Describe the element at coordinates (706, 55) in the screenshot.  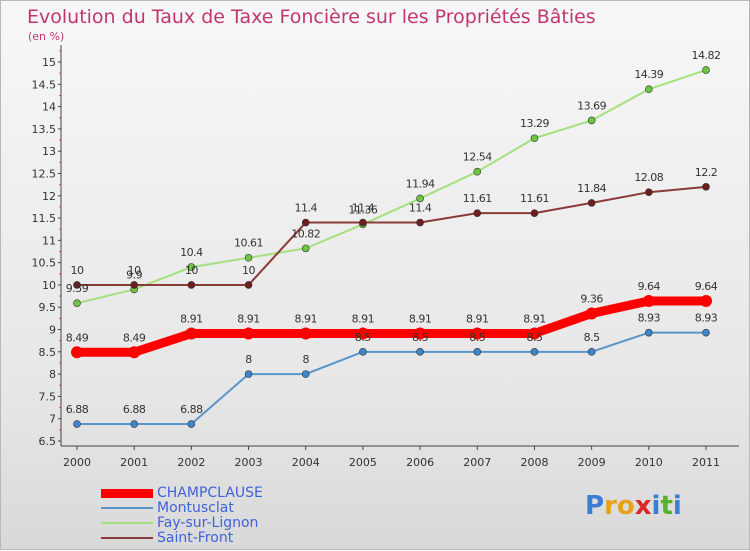
I see `data-label: 14.82` at that location.